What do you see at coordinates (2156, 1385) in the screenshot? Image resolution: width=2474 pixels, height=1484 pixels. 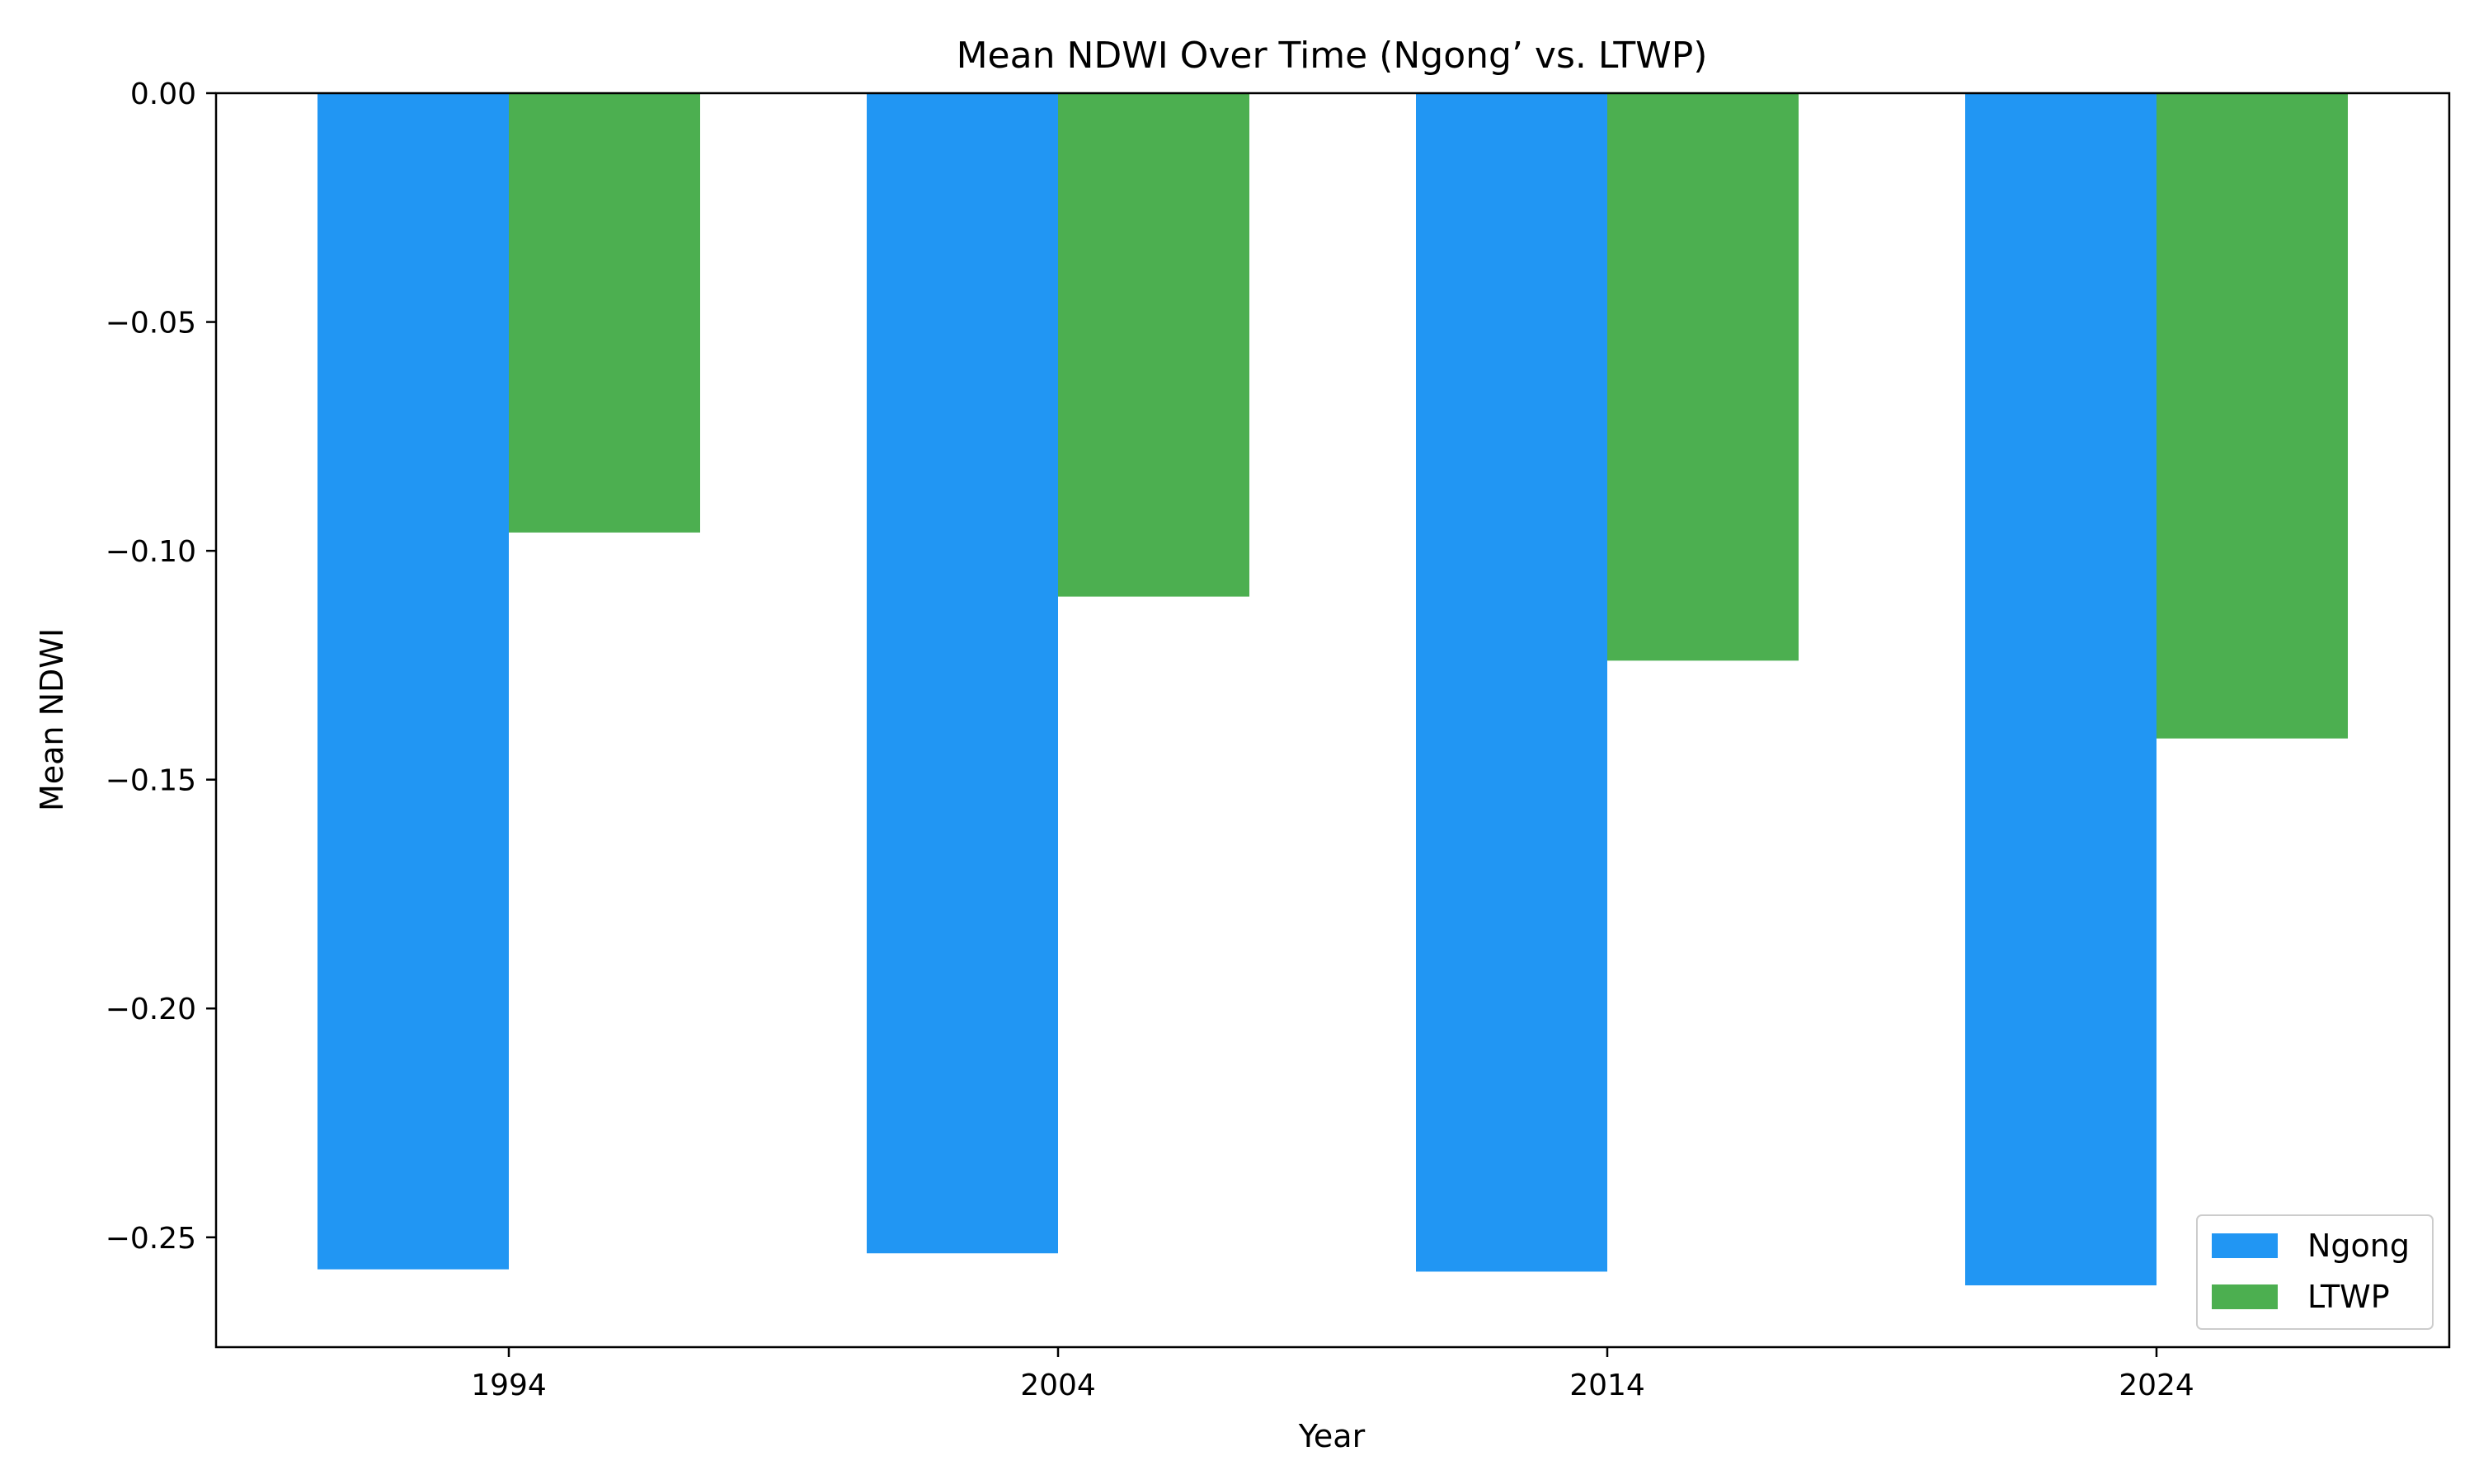 I see `x-tick-label: 2024` at bounding box center [2156, 1385].